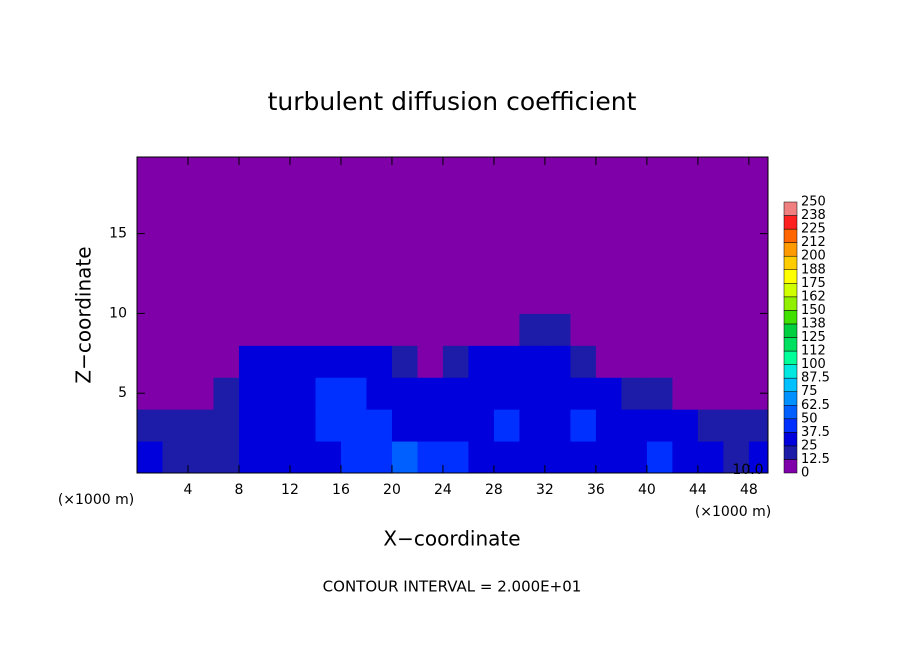 The height and width of the screenshot is (654, 904). I want to click on colorbar-label: 212, so click(813, 242).